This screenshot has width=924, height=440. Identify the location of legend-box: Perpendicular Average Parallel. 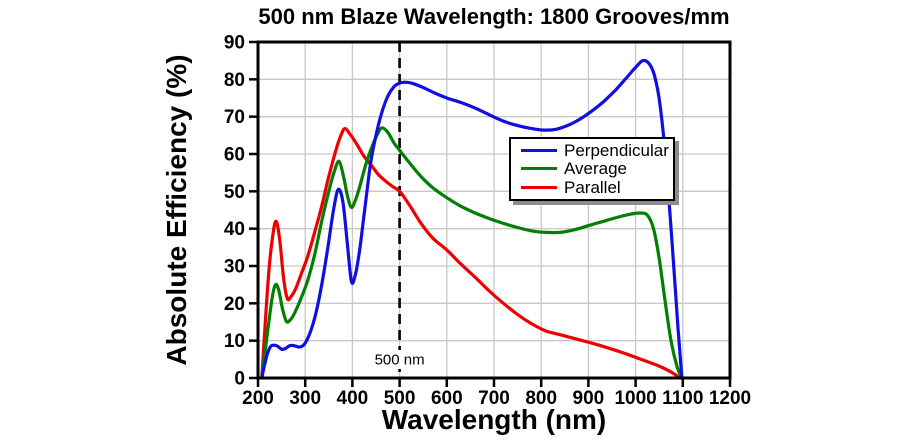
(592, 169).